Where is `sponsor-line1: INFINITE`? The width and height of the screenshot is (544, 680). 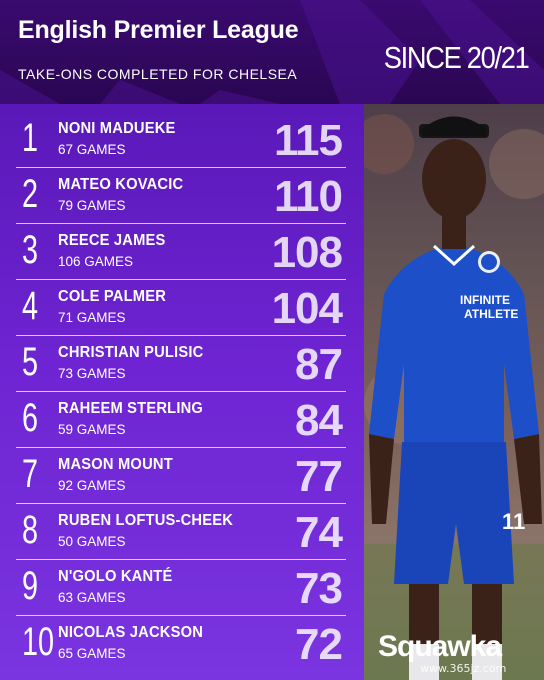 sponsor-line1: INFINITE is located at coordinates (485, 300).